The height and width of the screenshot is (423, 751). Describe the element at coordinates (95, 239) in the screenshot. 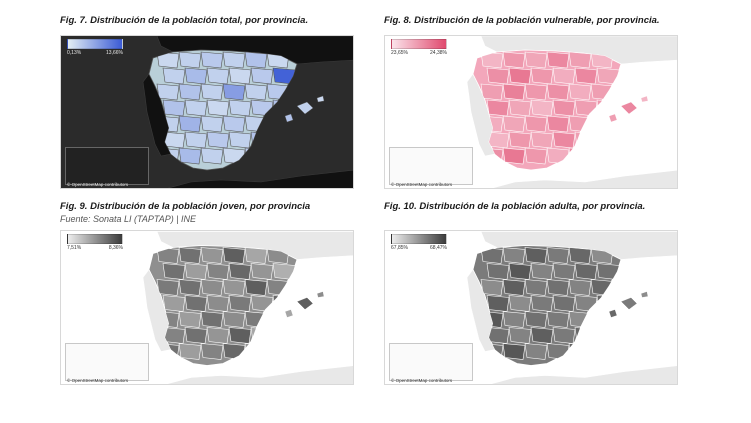

I see `fig9-legend-gradient` at that location.